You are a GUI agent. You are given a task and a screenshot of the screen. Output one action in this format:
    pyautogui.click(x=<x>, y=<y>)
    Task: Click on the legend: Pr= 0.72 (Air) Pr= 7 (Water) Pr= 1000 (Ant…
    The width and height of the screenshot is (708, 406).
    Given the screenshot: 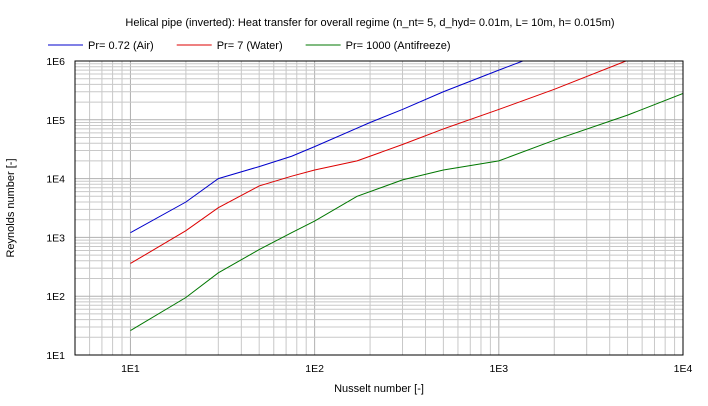 What is the action you would take?
    pyautogui.click(x=249, y=46)
    